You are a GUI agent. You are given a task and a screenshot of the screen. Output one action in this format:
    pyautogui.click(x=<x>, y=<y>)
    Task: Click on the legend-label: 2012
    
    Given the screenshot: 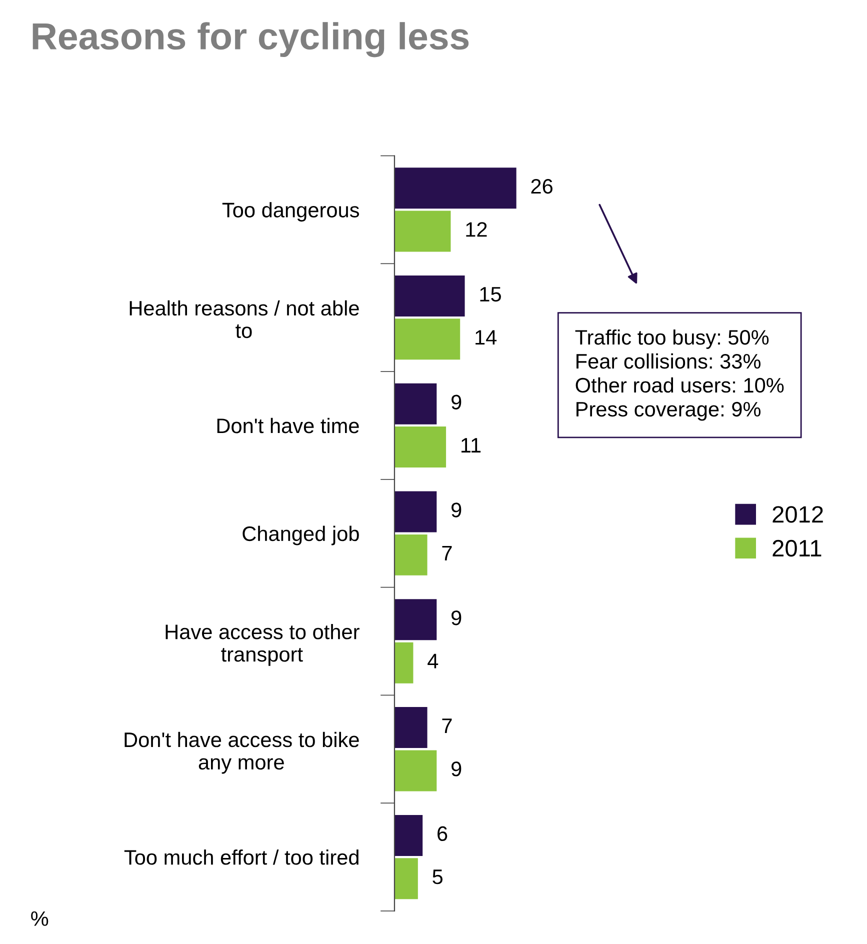 What is the action you would take?
    pyautogui.click(x=797, y=514)
    